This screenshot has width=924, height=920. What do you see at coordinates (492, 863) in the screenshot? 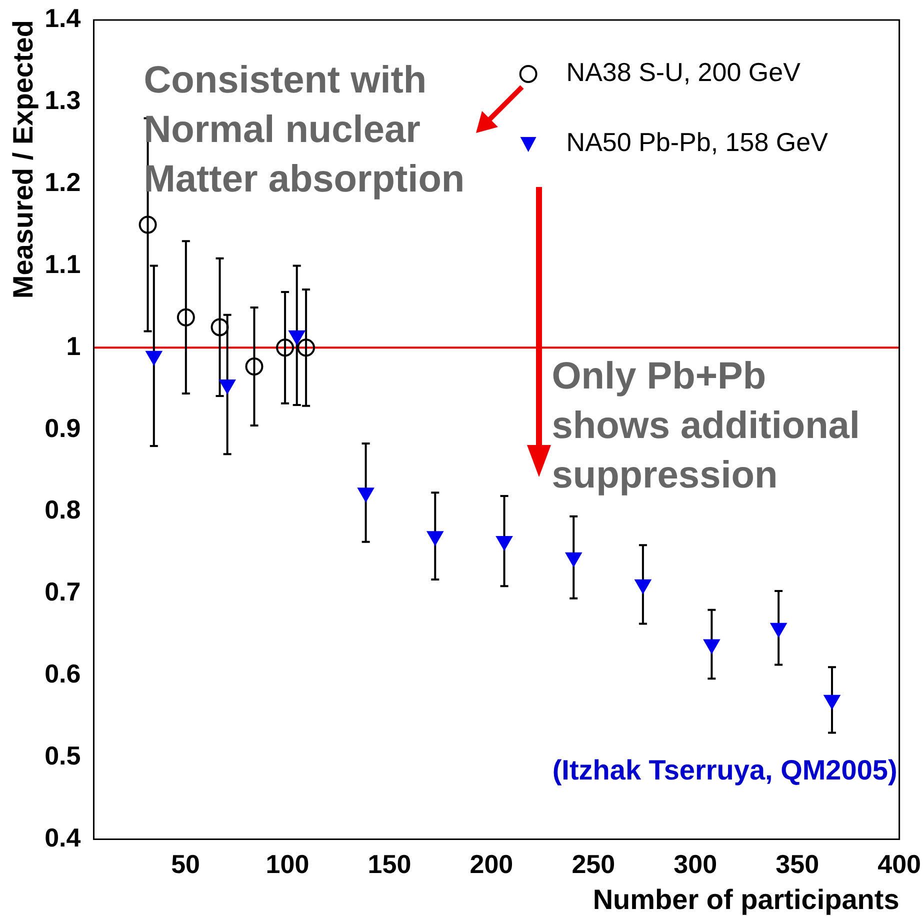
I see `x-tick-label: 200` at bounding box center [492, 863].